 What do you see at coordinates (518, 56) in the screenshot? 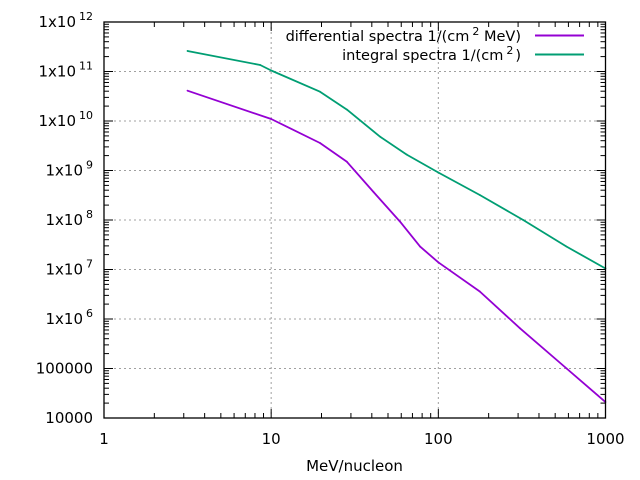
I see `legend-label-suffix: )` at bounding box center [518, 56].